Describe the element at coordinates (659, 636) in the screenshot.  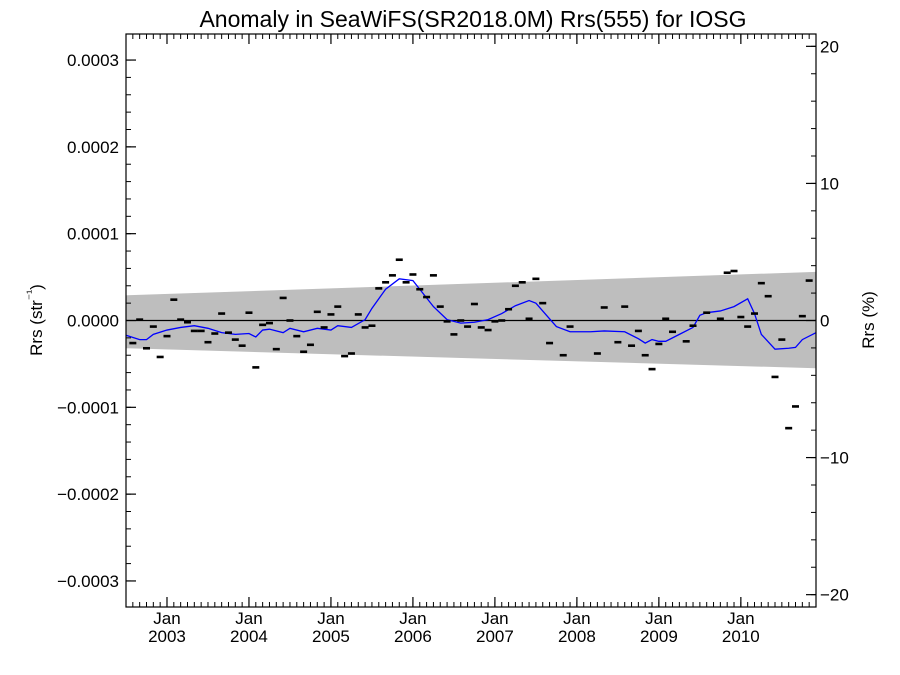
I see `x-tick-label-year: 2009` at that location.